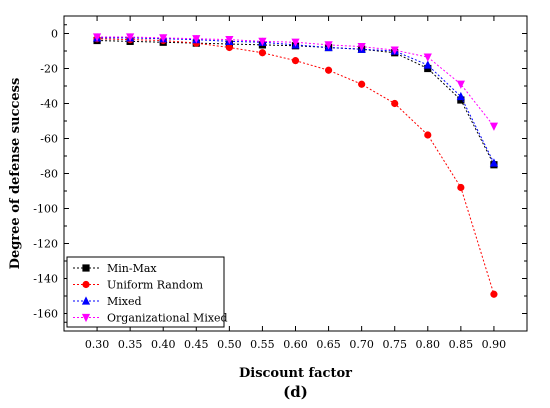 The image size is (550, 408). I want to click on x-tick-label: 0.35, so click(130, 344).